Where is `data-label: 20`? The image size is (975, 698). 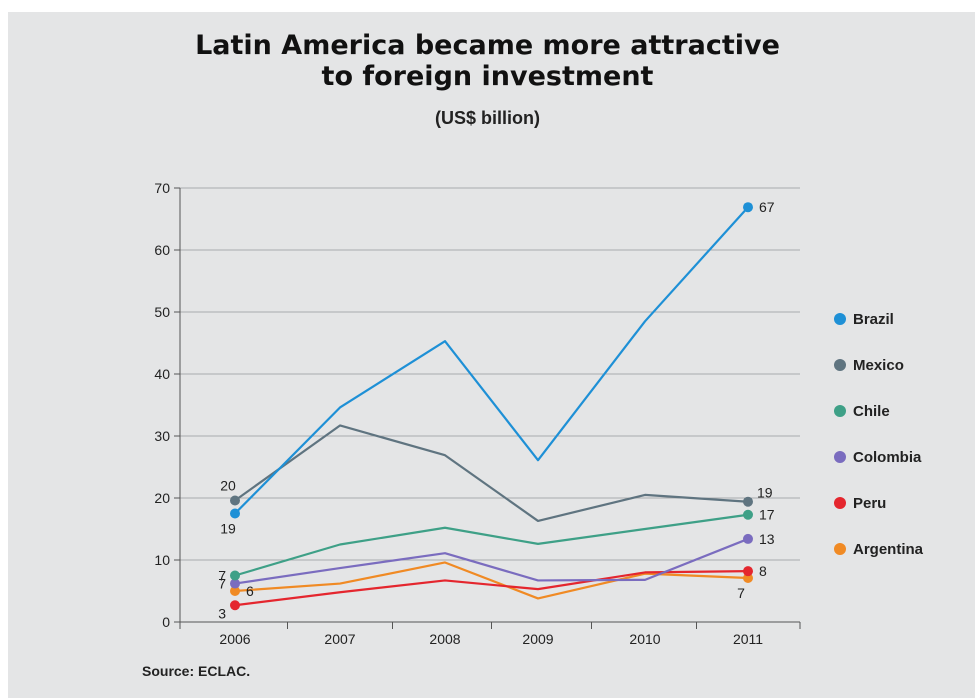 data-label: 20 is located at coordinates (228, 485).